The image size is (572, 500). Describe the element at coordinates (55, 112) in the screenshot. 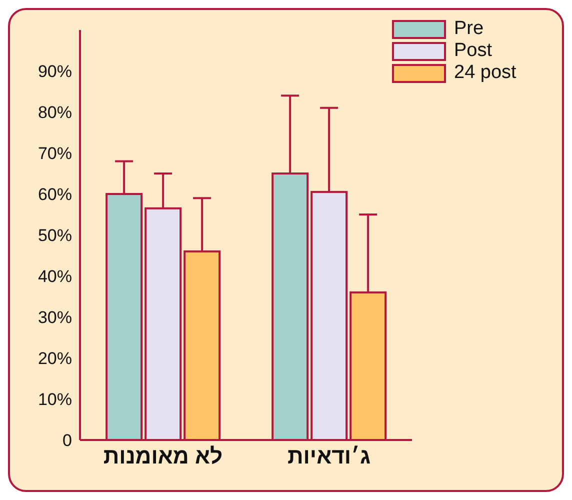

I see `y-tick-label: 80%` at that location.